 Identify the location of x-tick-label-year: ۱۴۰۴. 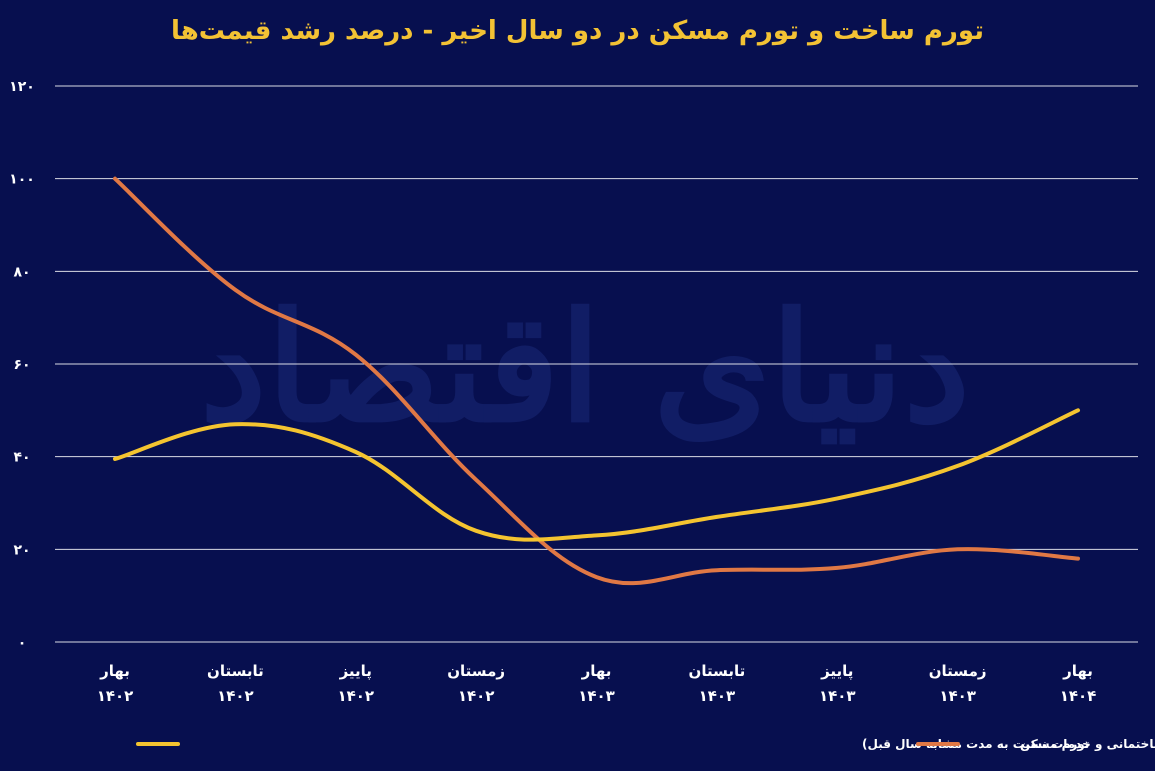
(1078, 696).